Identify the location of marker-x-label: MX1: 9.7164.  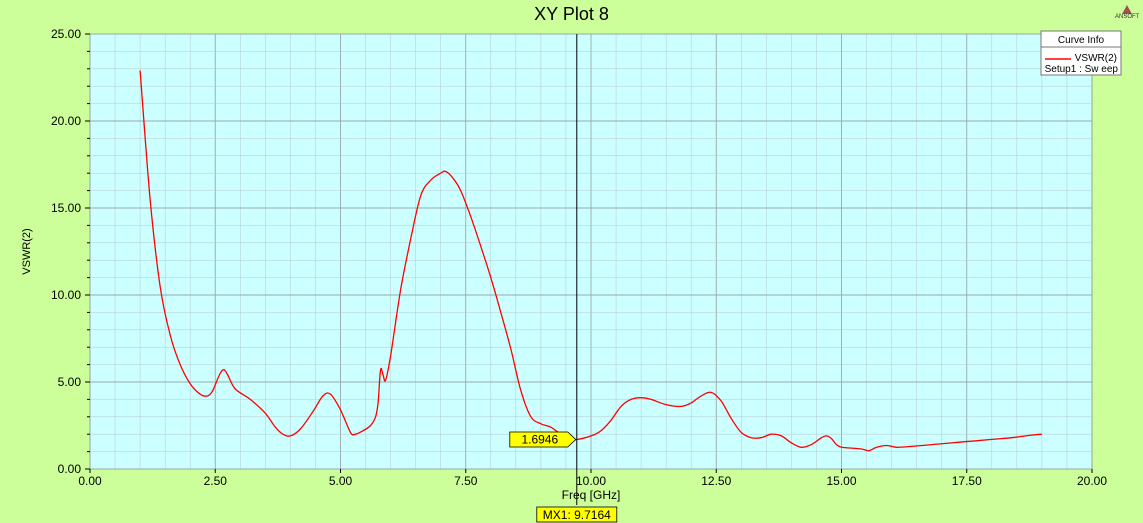
(577, 515).